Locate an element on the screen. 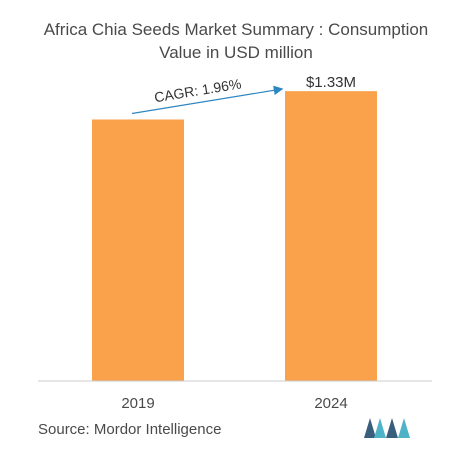 This screenshot has width=472, height=459. x-tick-label-2019: 2019 is located at coordinates (137, 403).